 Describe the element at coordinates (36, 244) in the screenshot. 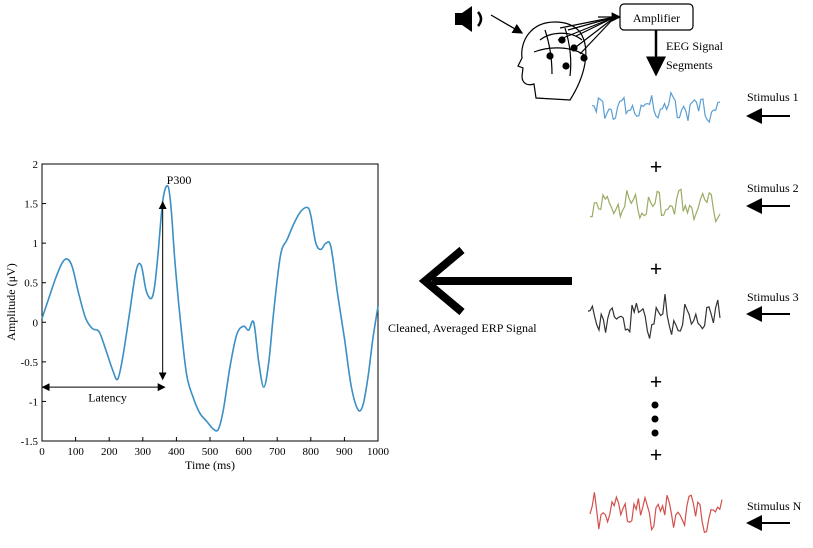

I see `y-tick-label: 1` at that location.